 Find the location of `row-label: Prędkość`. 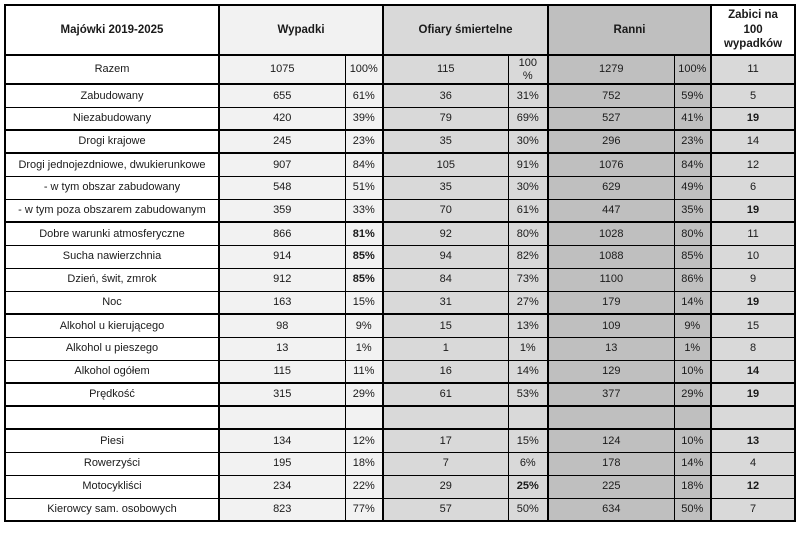

row-label: Prędkość is located at coordinates (112, 395).